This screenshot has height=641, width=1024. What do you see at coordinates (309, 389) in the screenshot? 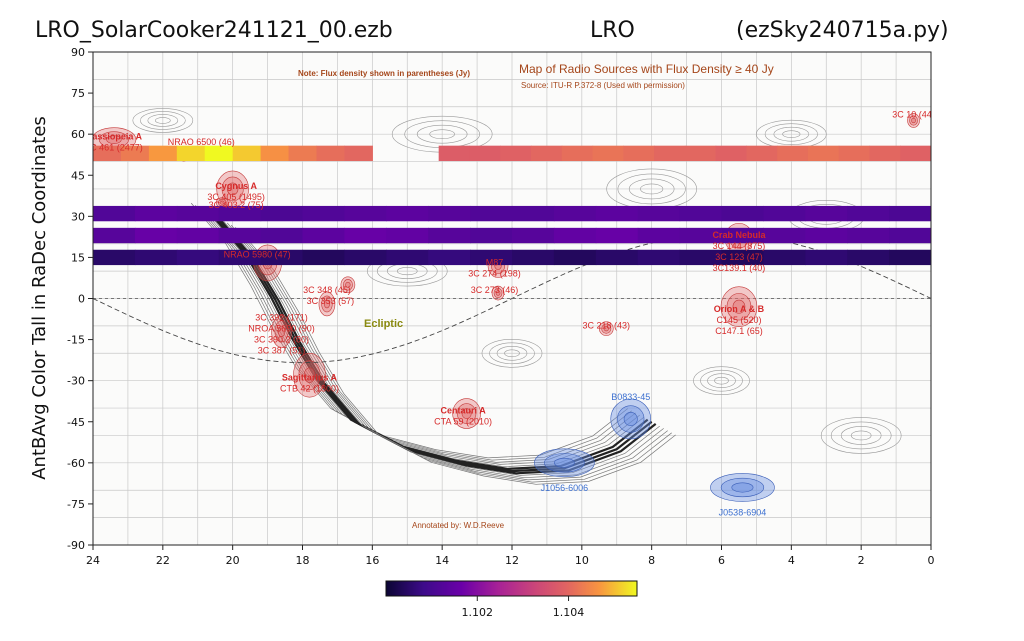
I see `source-label: CTB 42 (1800)` at bounding box center [309, 389].